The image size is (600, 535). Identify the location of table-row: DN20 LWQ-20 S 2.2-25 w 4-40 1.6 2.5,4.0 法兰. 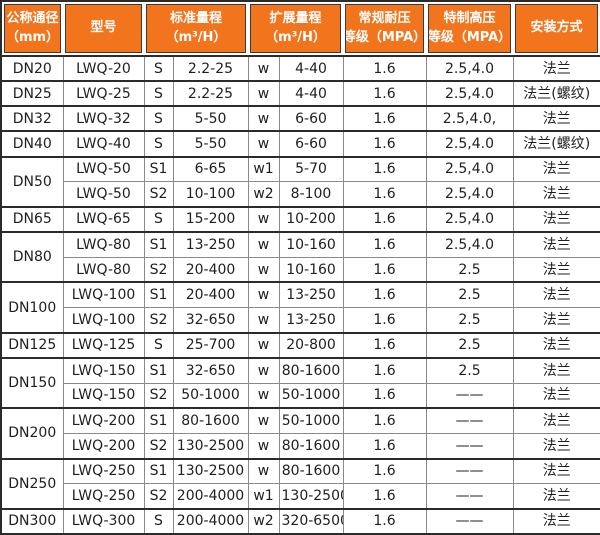
(300, 68).